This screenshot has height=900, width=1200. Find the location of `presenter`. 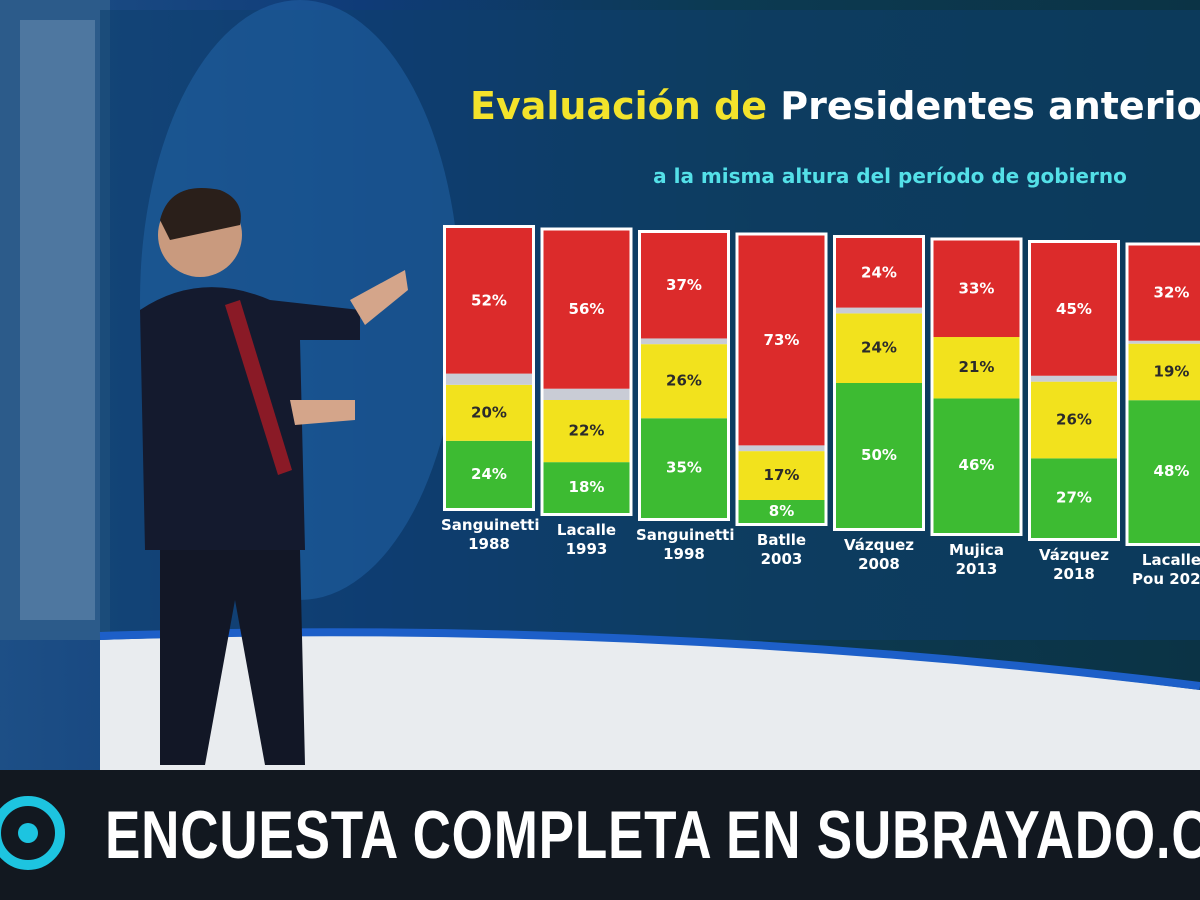

presenter is located at coordinates (274, 476).